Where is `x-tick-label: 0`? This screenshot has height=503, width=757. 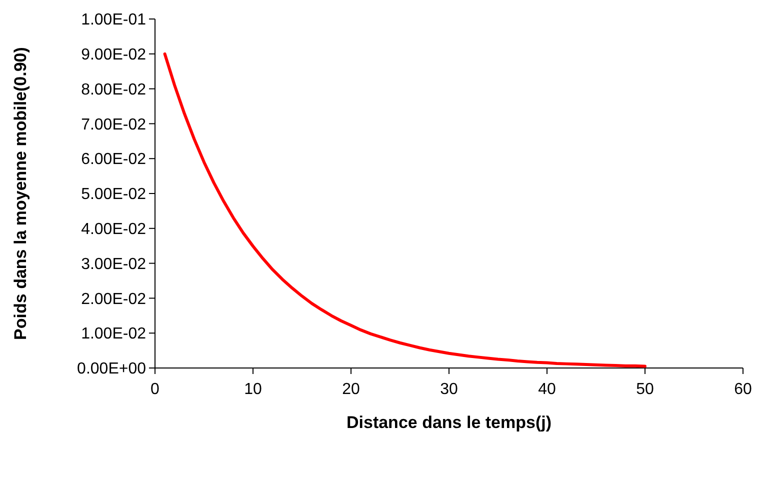 x-tick-label: 0 is located at coordinates (155, 389).